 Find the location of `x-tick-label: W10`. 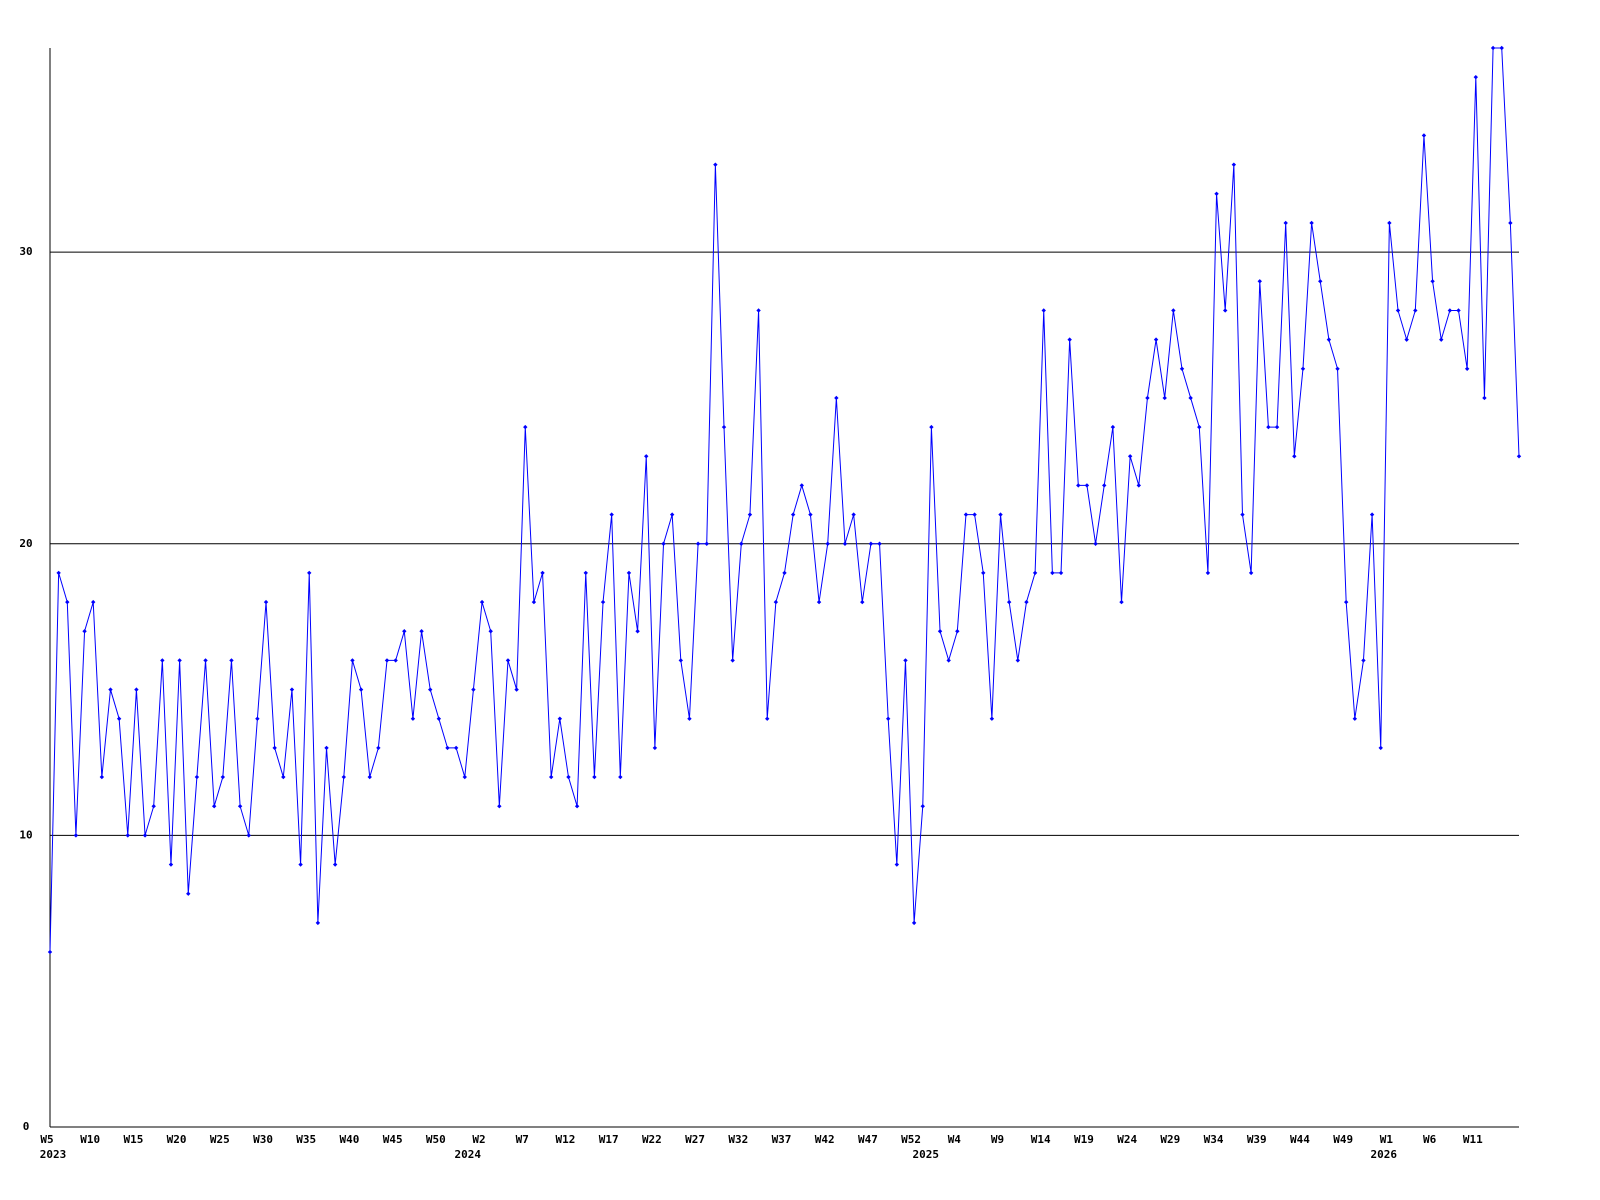

x-tick-label: W10 is located at coordinates (90, 1139).